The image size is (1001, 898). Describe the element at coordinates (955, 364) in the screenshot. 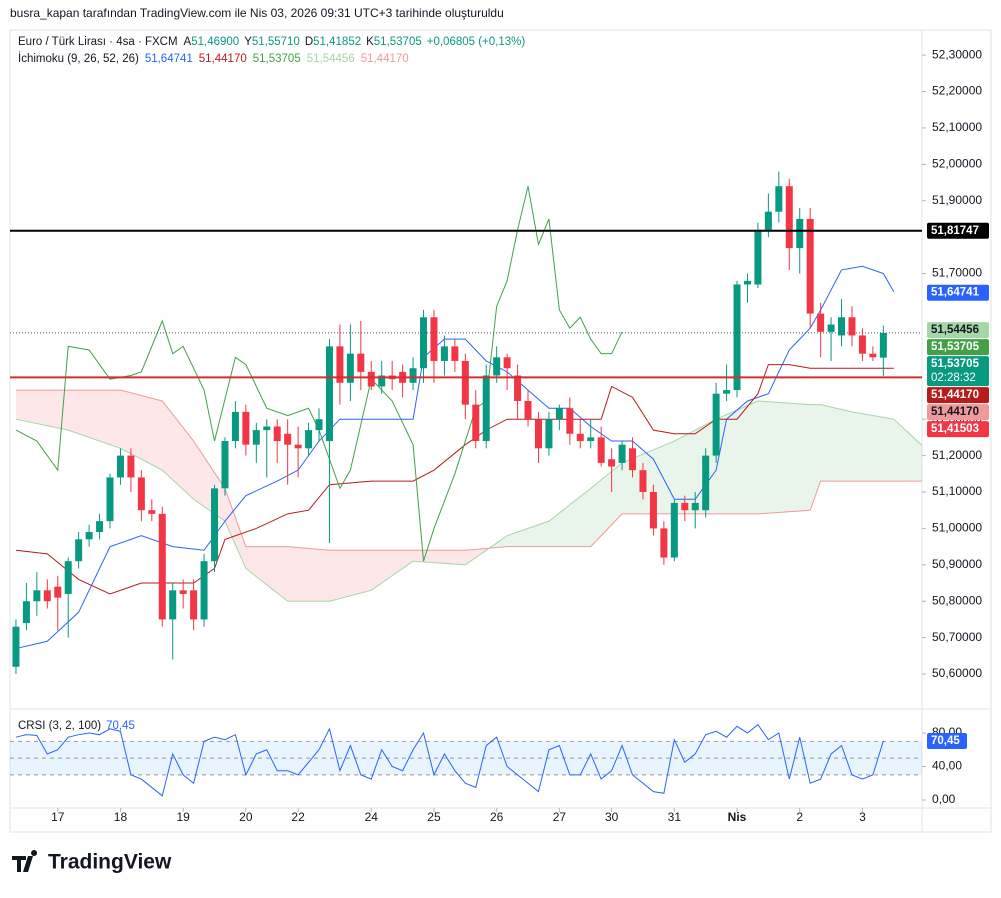

I see `price-label: 51,53705` at that location.